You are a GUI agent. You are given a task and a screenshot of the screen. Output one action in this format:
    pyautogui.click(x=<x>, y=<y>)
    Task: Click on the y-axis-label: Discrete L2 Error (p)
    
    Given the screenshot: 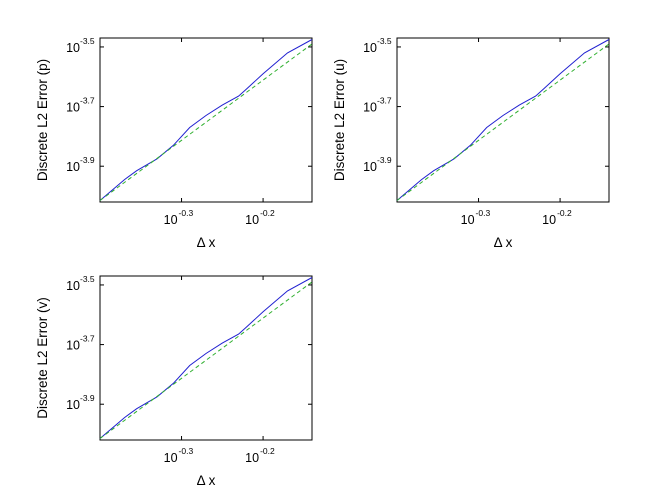 What is the action you would take?
    pyautogui.click(x=42, y=120)
    